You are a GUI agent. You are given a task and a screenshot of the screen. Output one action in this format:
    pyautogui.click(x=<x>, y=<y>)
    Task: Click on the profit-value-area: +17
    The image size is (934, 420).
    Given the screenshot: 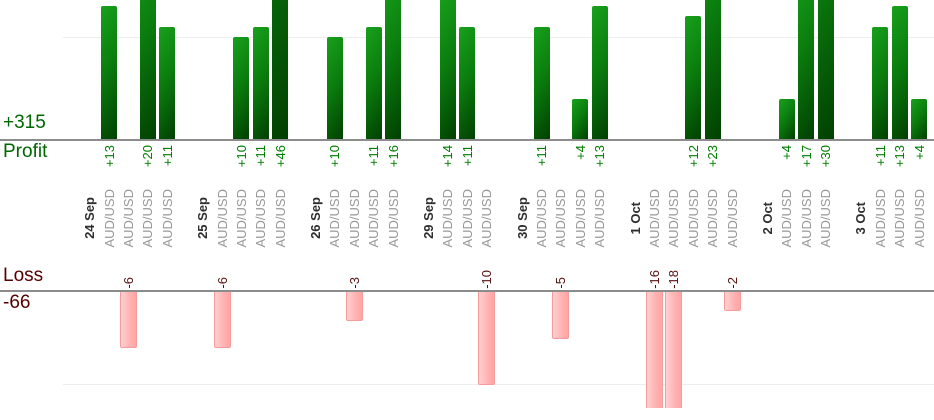 What is the action you would take?
    pyautogui.click(x=806, y=160)
    